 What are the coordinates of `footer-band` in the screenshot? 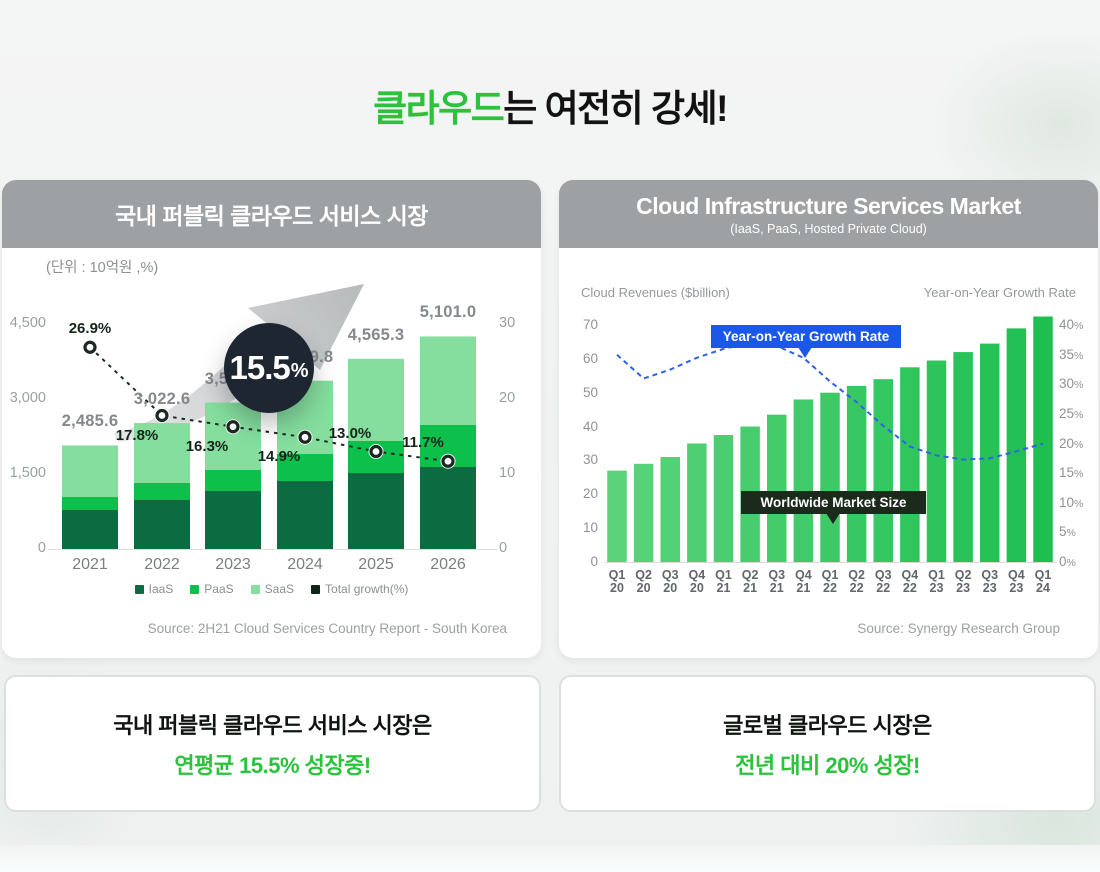 It's located at (550, 858).